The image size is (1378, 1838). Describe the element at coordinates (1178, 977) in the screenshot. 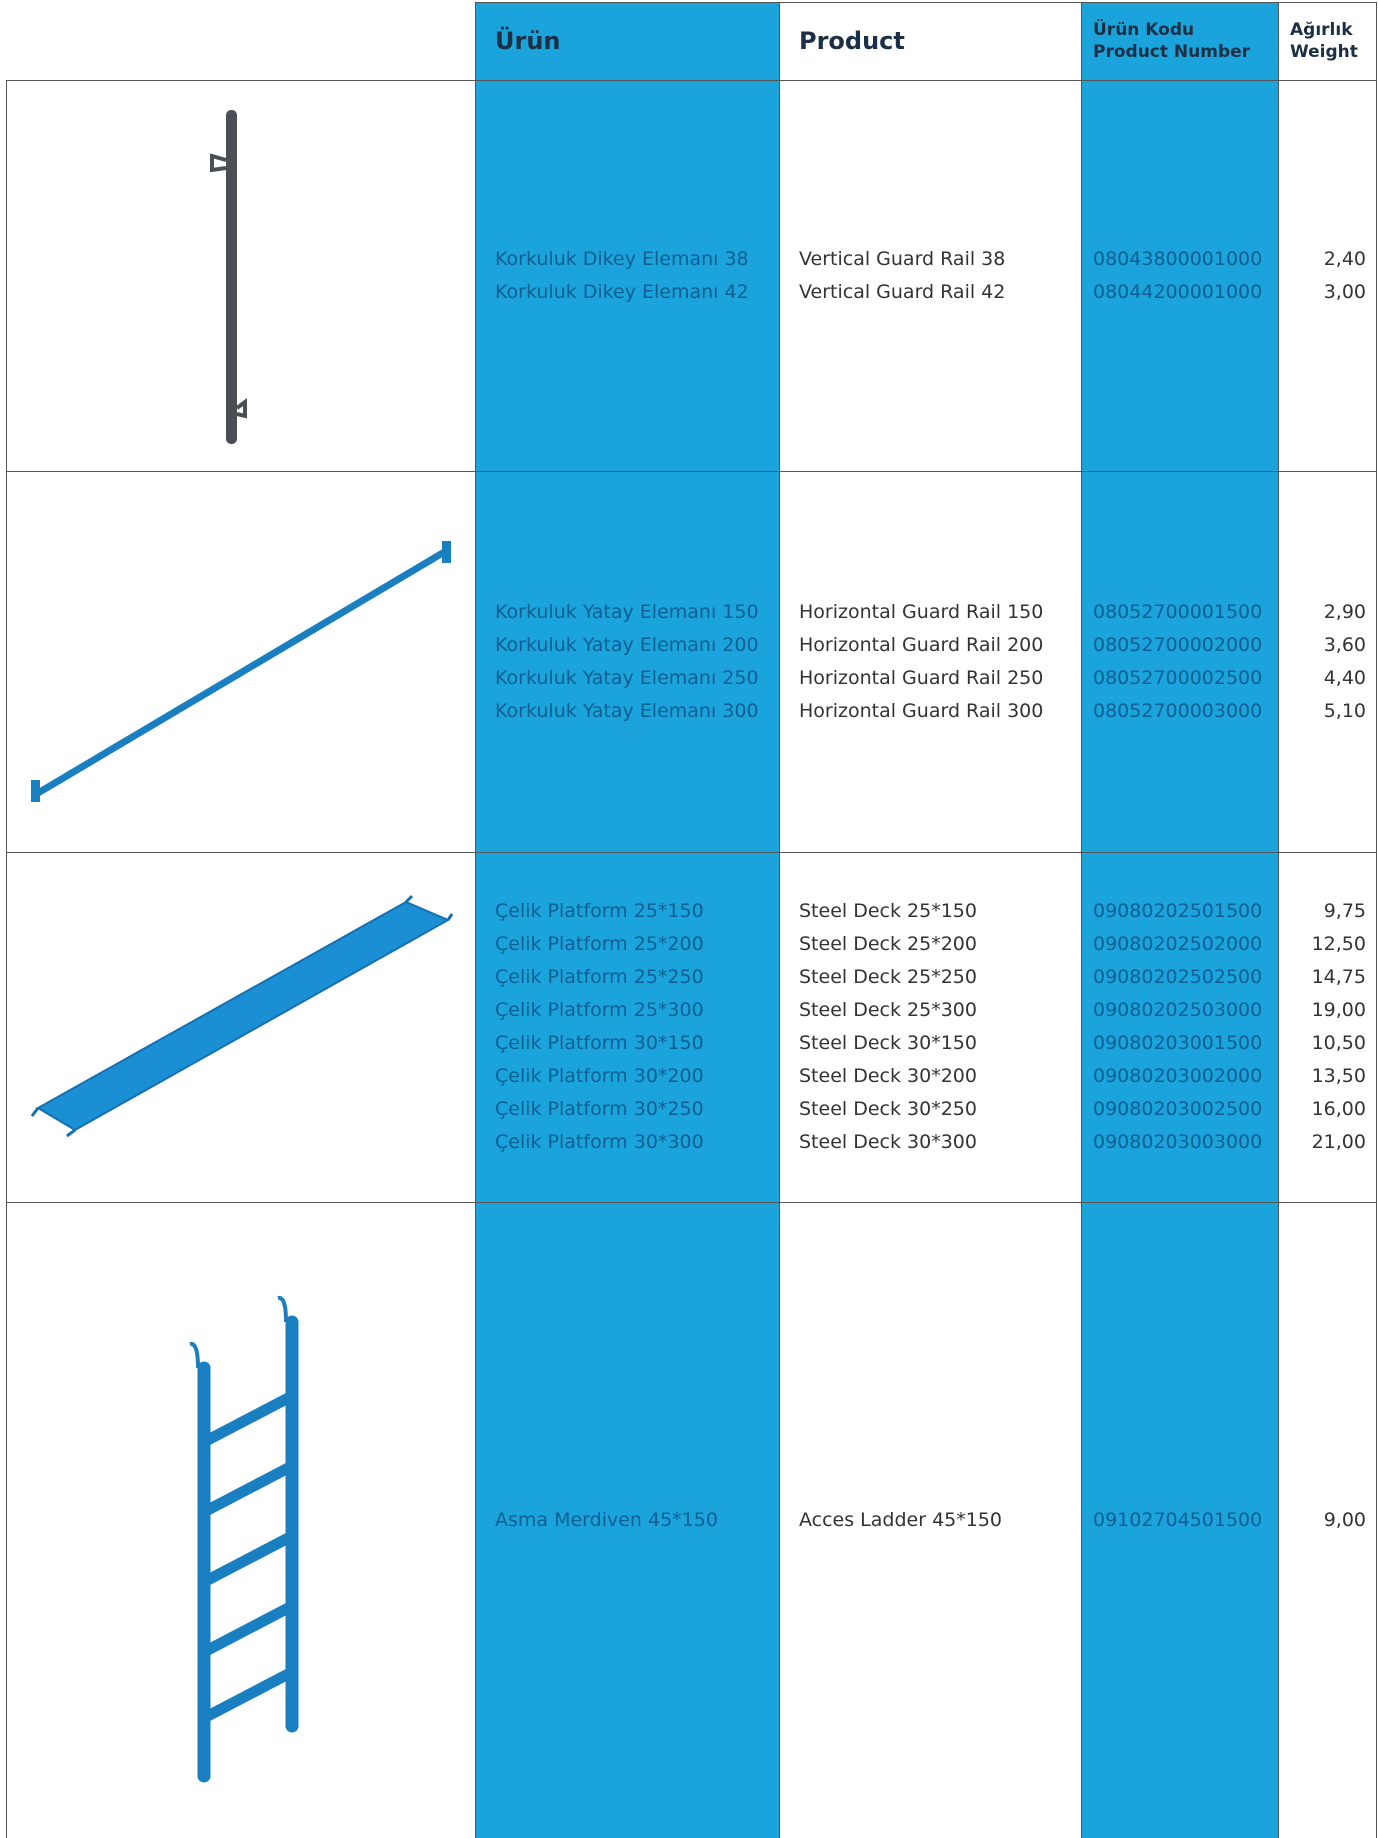

I see `cell-text: 09080202502500` at that location.